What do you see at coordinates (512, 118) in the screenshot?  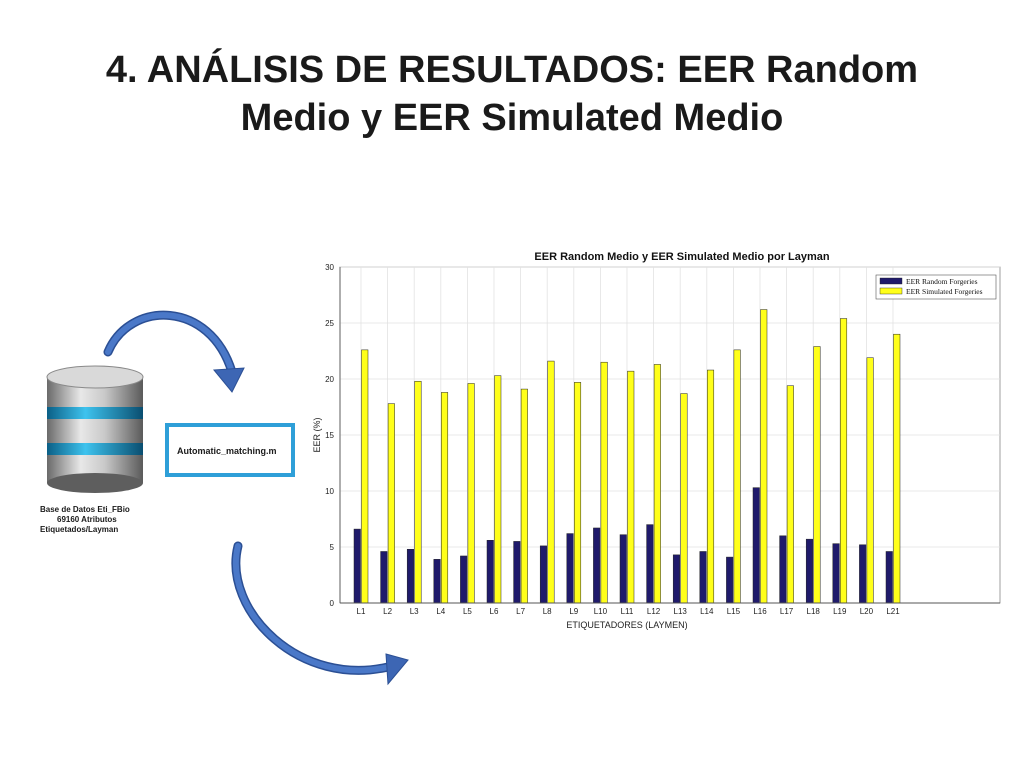 I see `slide-title-line-2: Medio y EER Simulated Medio` at bounding box center [512, 118].